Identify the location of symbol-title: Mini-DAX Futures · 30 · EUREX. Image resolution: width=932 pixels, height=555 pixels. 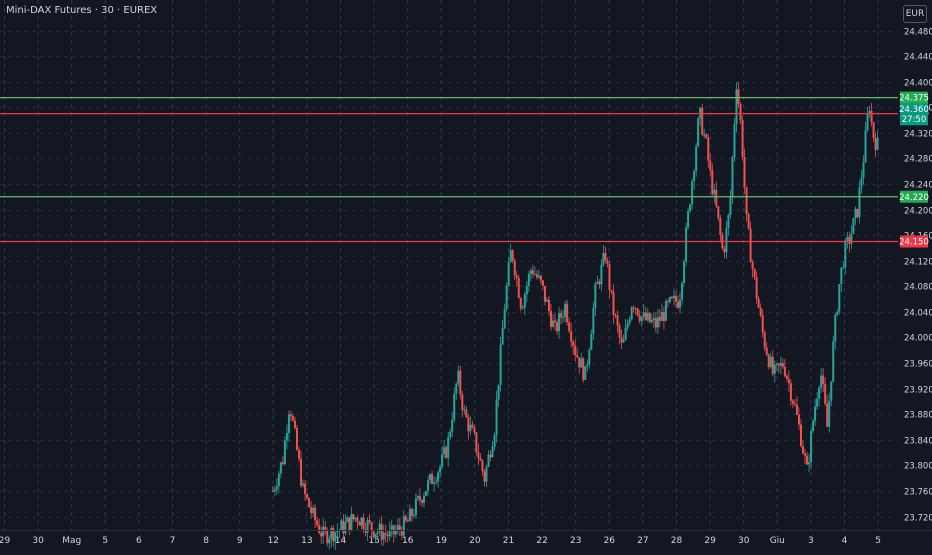
(82, 10).